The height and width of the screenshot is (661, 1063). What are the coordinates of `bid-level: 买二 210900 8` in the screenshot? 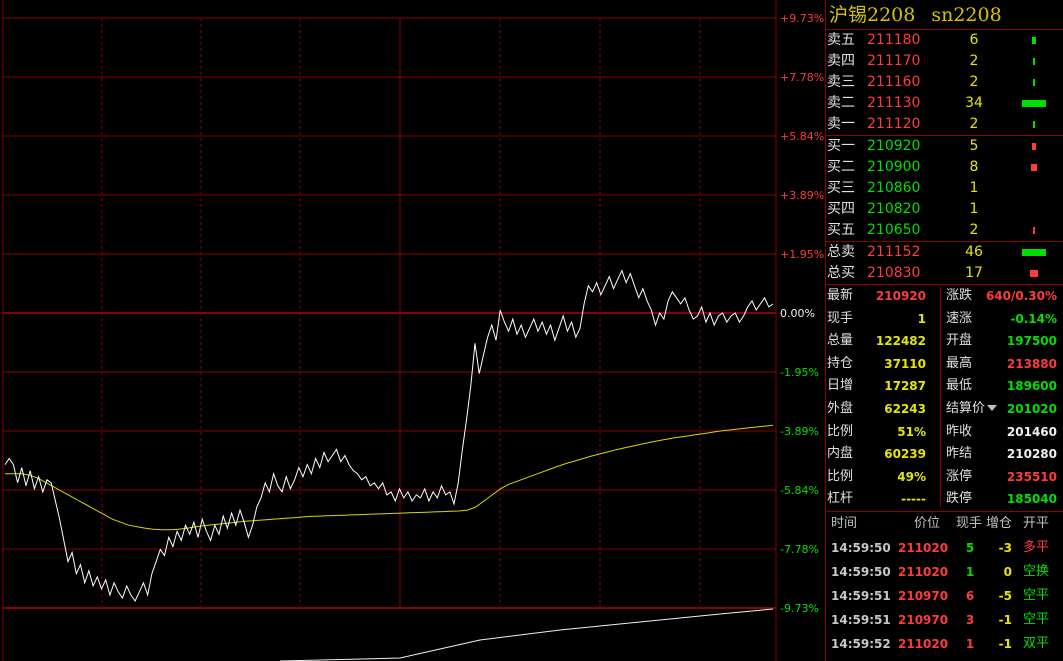 It's located at (944, 167).